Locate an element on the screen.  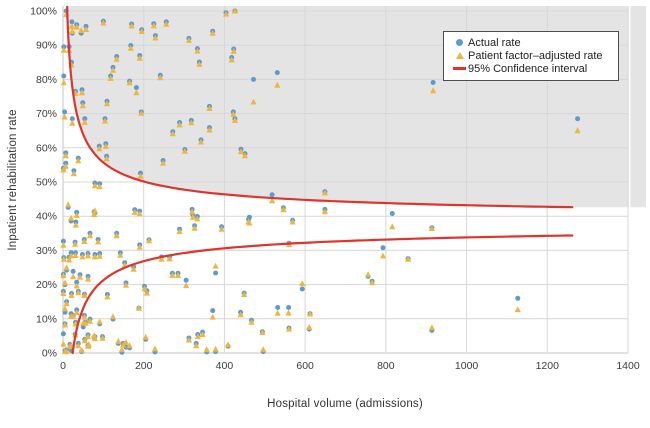
confidence-interval-line-icon is located at coordinates (459, 68).